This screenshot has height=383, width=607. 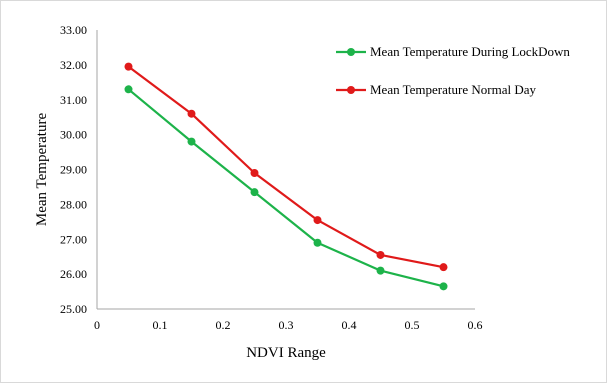 I want to click on y-tick-label: 26.00, so click(x=73, y=274).